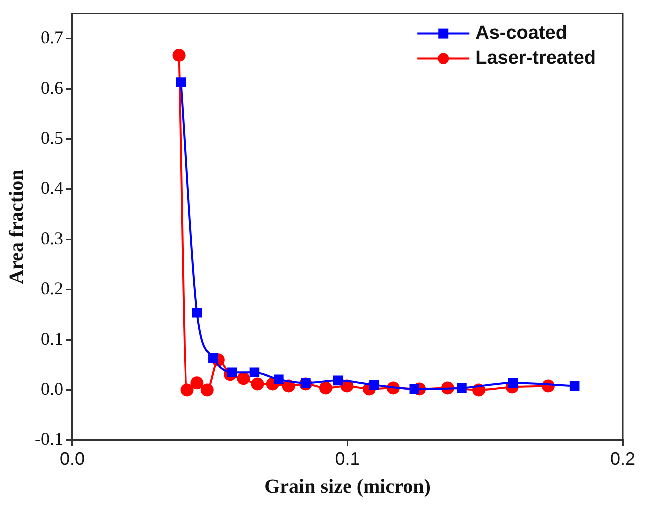 The height and width of the screenshot is (506, 649). What do you see at coordinates (347, 459) in the screenshot?
I see `x-tick-label: 0.1` at bounding box center [347, 459].